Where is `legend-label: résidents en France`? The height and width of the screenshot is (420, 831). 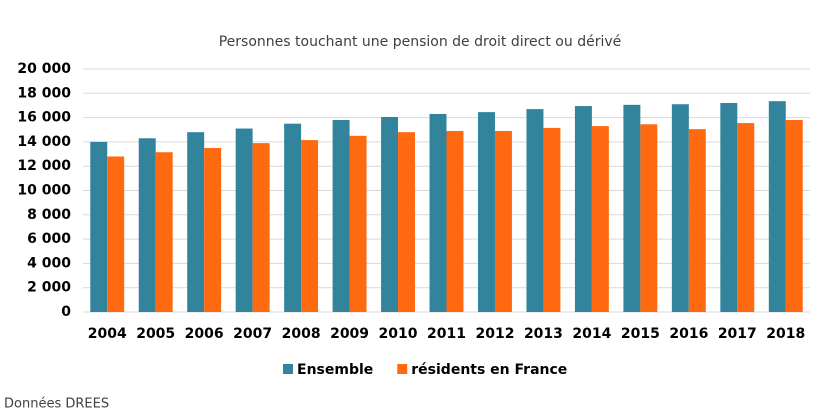 legend-label: résidents en France is located at coordinates (489, 370).